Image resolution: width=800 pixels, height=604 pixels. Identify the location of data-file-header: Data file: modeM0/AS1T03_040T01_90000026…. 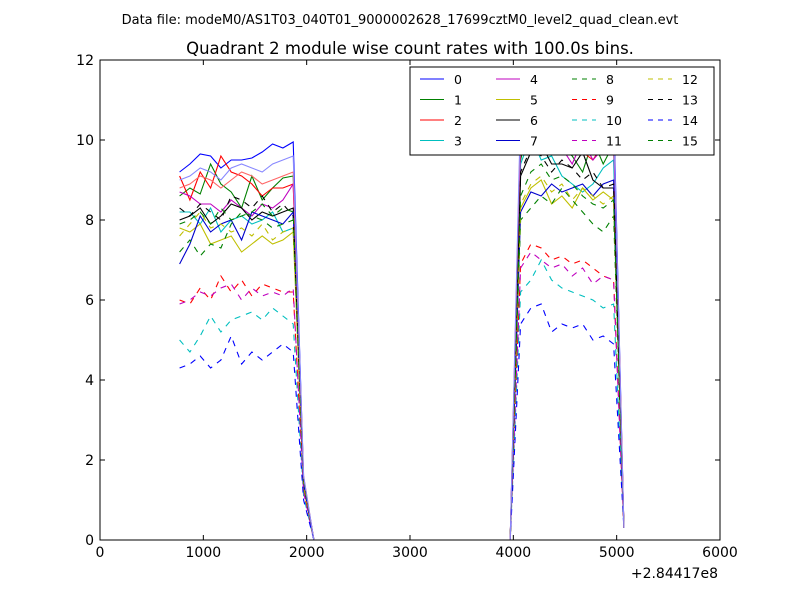
(400, 20).